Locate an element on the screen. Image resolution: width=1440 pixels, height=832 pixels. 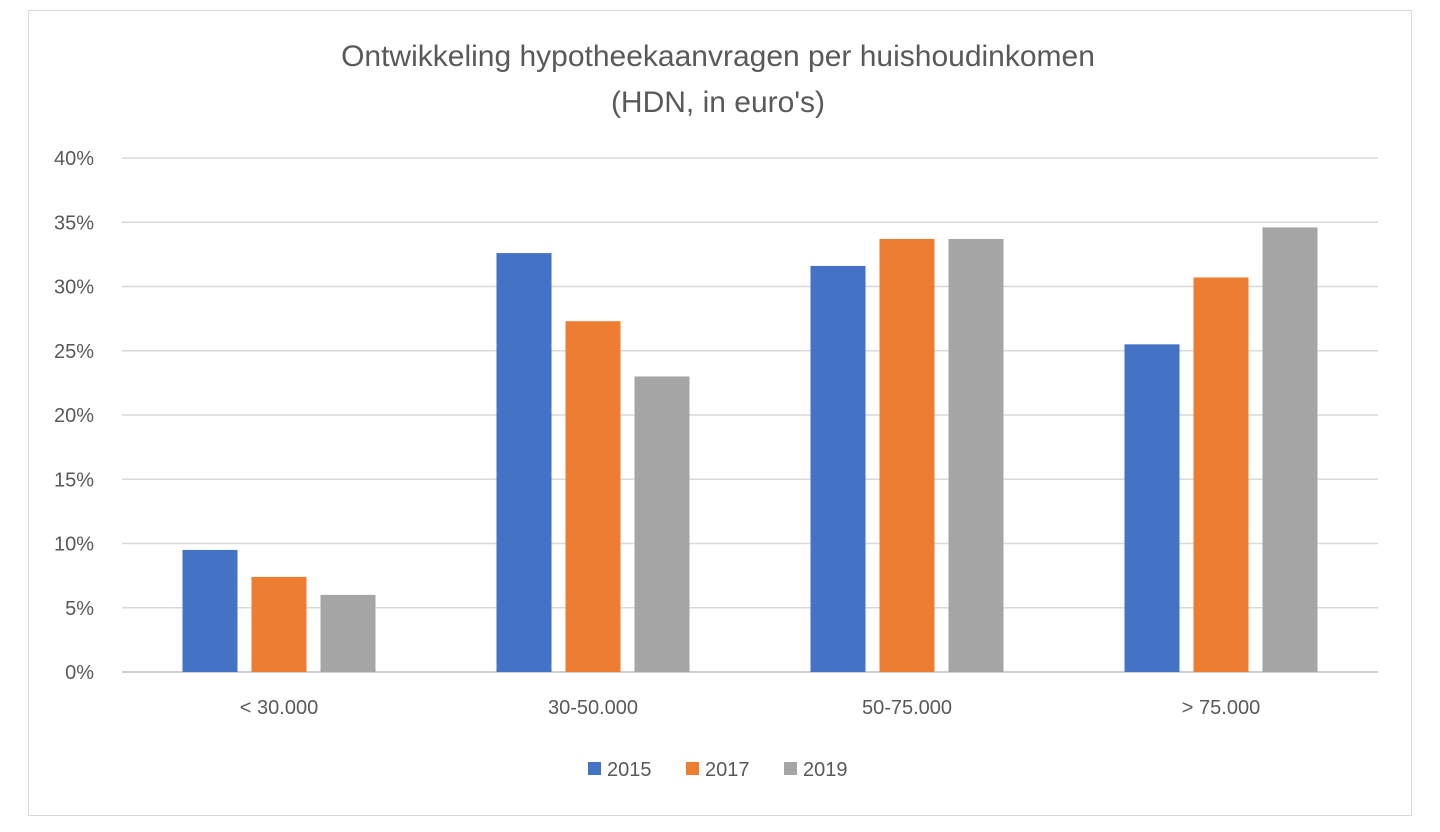
legend: 2015 2017 2019 is located at coordinates (718, 770).